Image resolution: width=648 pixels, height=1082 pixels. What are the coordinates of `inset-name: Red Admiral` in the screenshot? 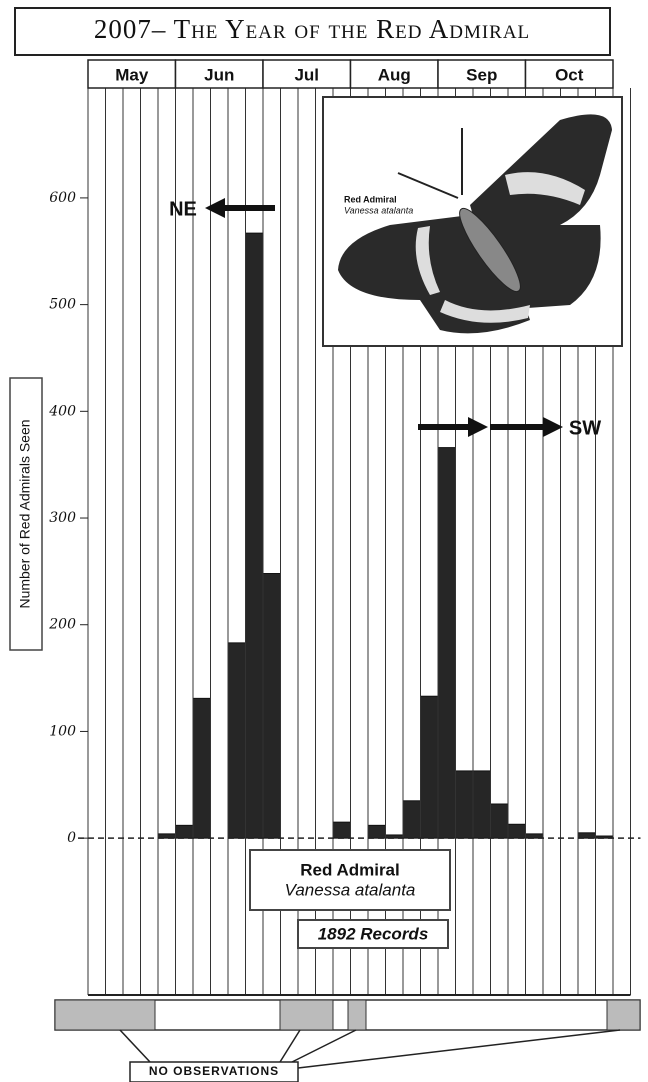 It's located at (370, 199).